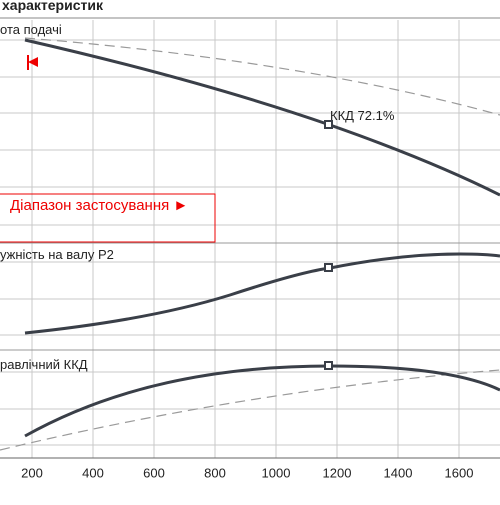 This screenshot has height=505, width=500. What do you see at coordinates (247, 473) in the screenshot?
I see `x-ticks: 200 400 600 800 1000 1200 1400 1600` at bounding box center [247, 473].